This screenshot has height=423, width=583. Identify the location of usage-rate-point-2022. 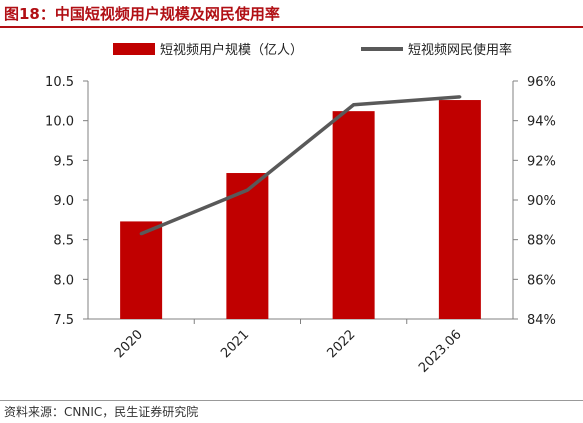
(354, 105).